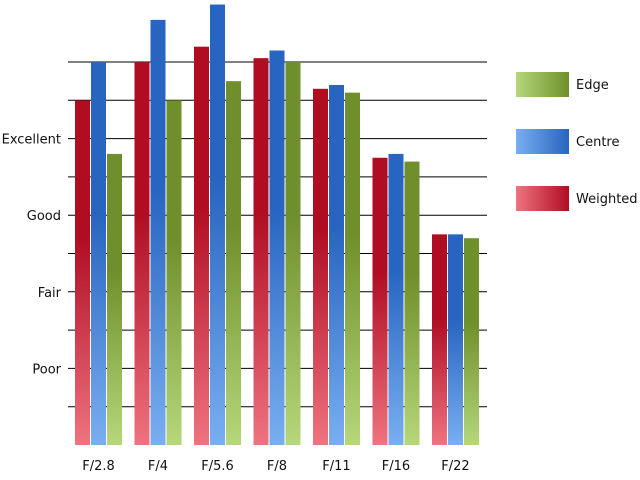 The width and height of the screenshot is (640, 480). What do you see at coordinates (396, 466) in the screenshot?
I see `x-tick-label-f-16: F/16` at bounding box center [396, 466].